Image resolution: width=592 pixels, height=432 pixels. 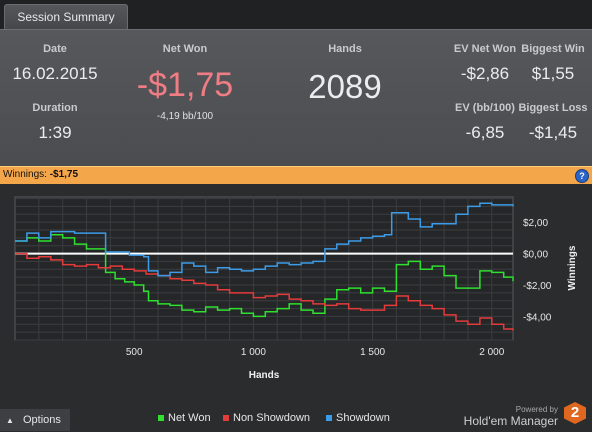 What do you see at coordinates (553, 108) in the screenshot?
I see `biggest-loss-label: Biggest Loss` at bounding box center [553, 108].